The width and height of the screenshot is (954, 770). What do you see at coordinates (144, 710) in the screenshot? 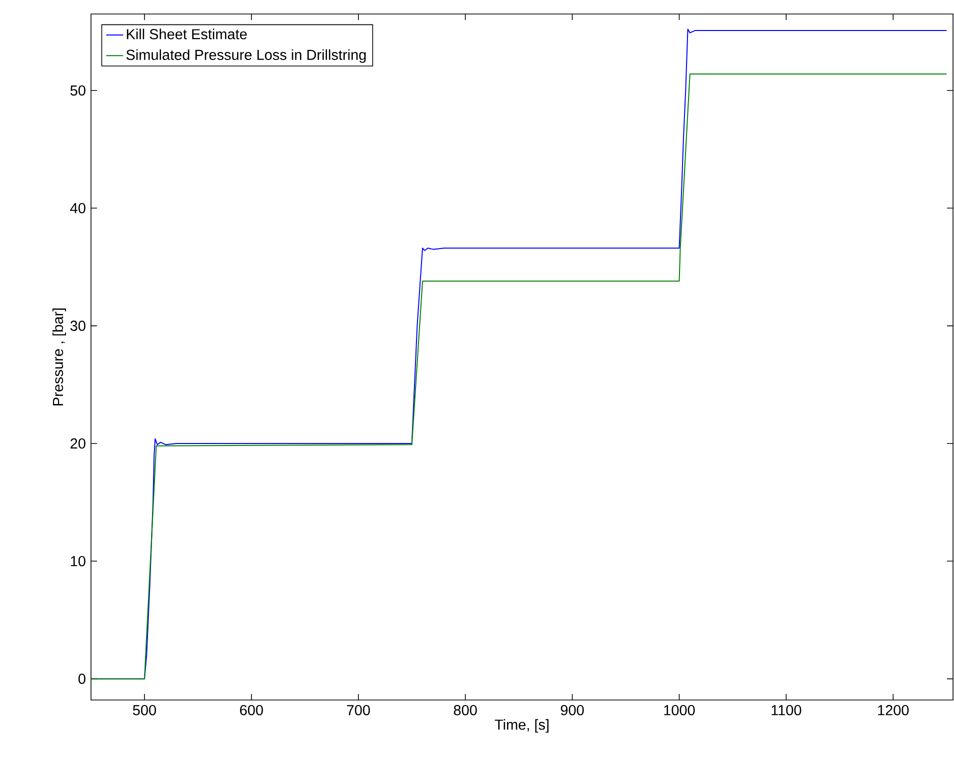
I see `x-tick-label: 500` at bounding box center [144, 710].